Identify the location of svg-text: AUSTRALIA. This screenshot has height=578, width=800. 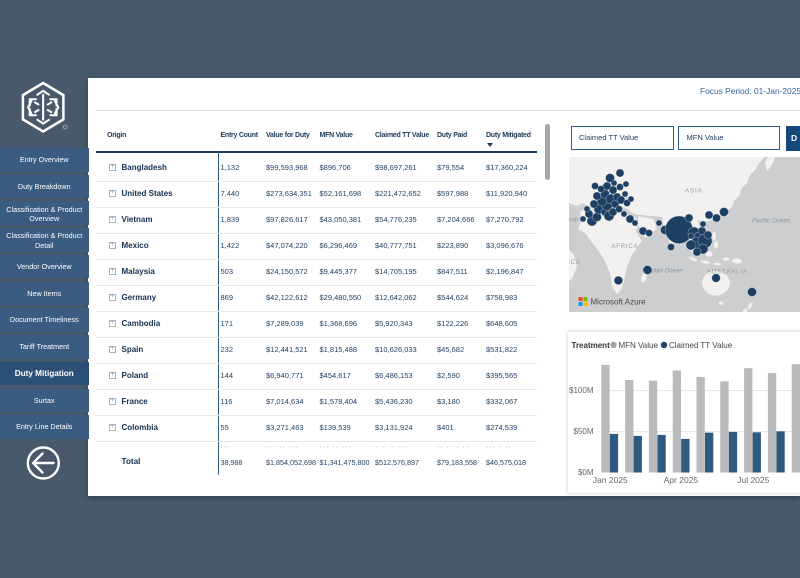
(727, 272).